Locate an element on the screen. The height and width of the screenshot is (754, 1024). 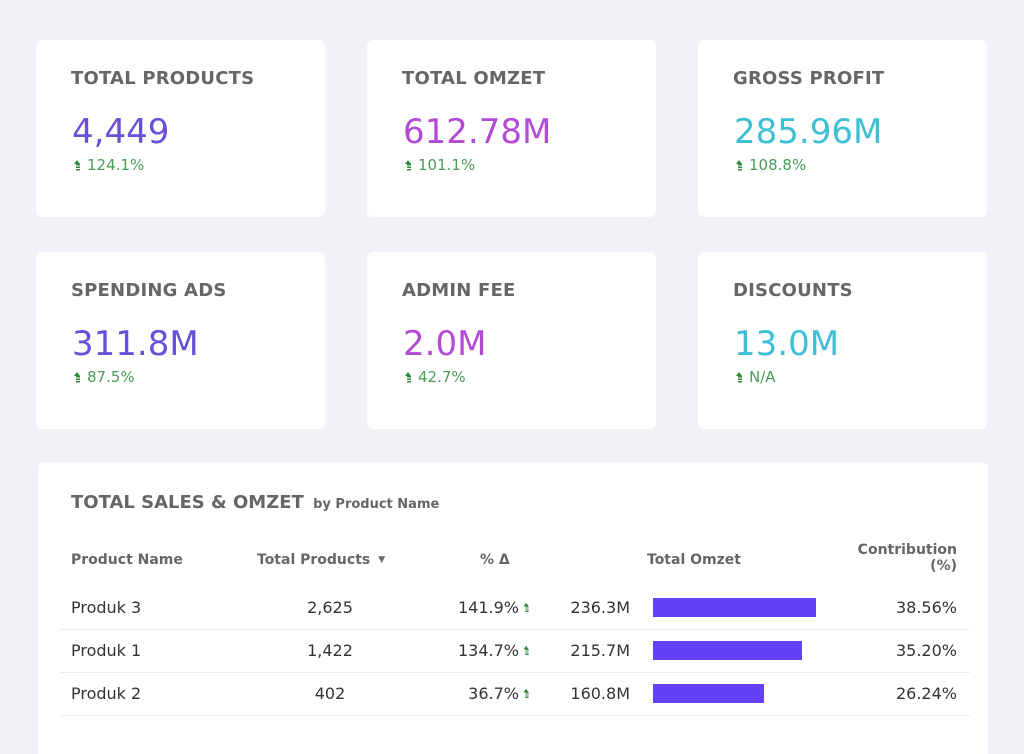
cell-pct-delta: 141.9% is located at coordinates (475, 607).